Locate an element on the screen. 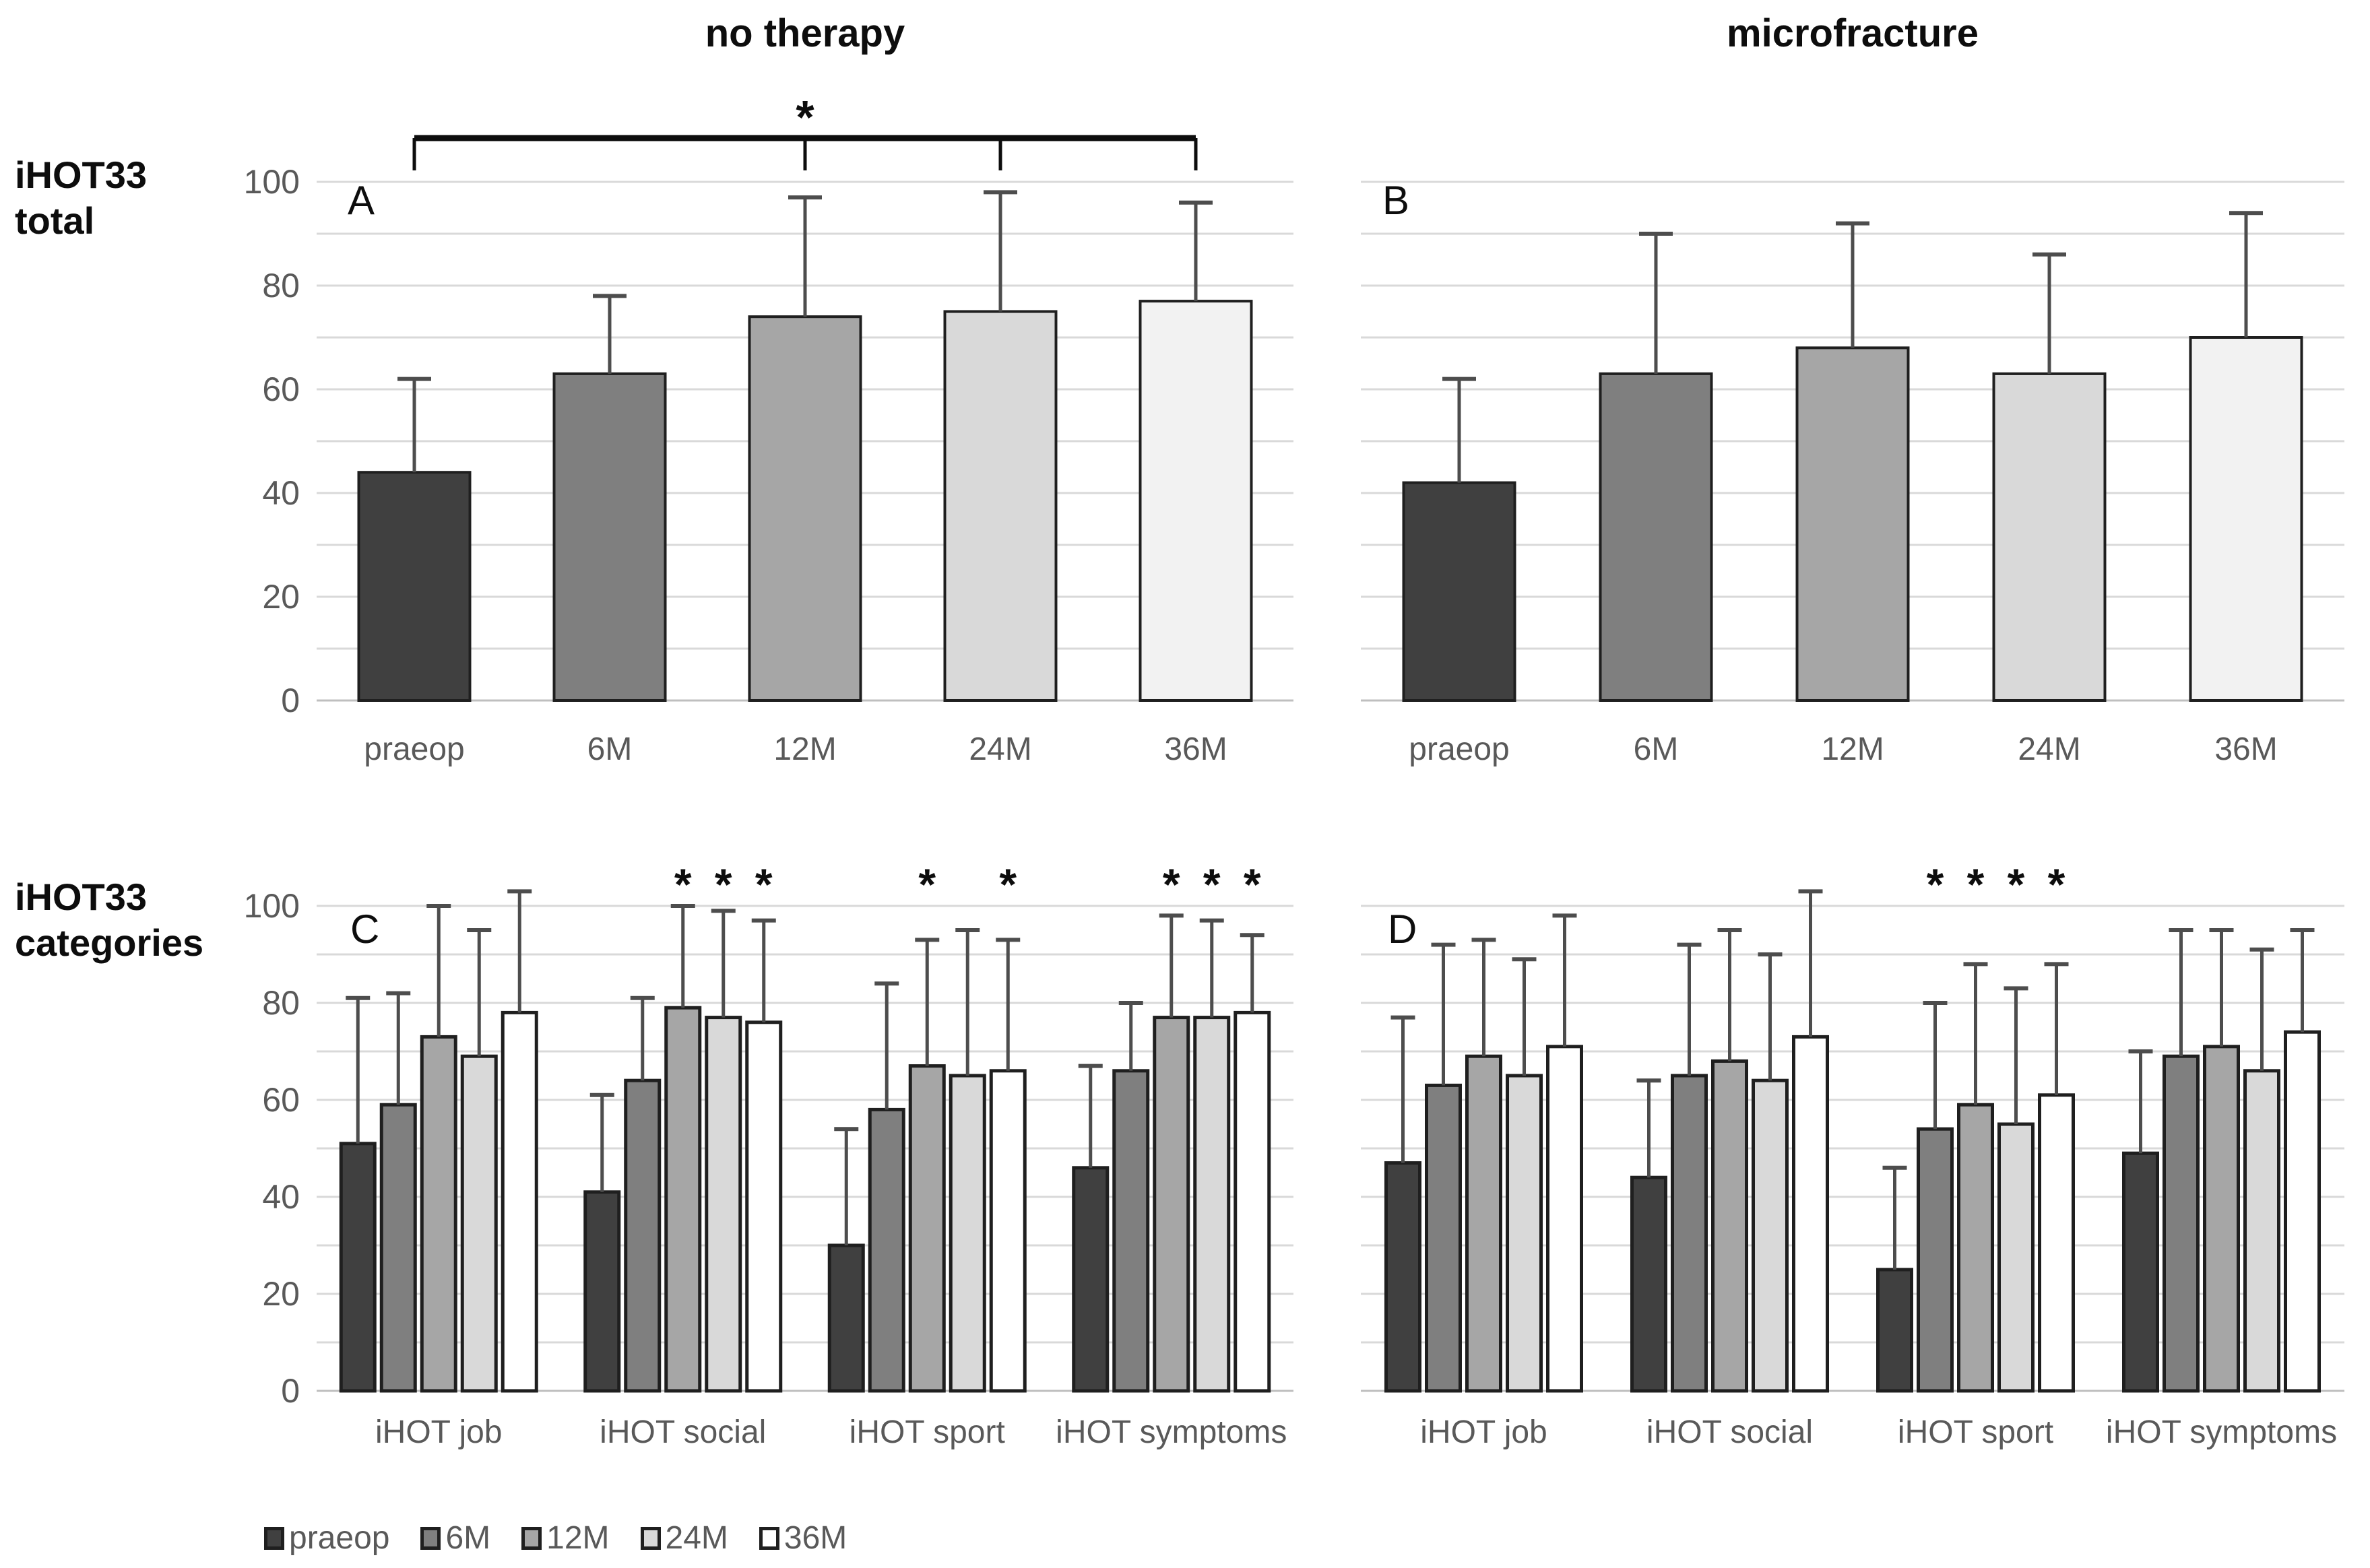 The height and width of the screenshot is (1568, 2370). legend-item-36m: 36M is located at coordinates (803, 1538).